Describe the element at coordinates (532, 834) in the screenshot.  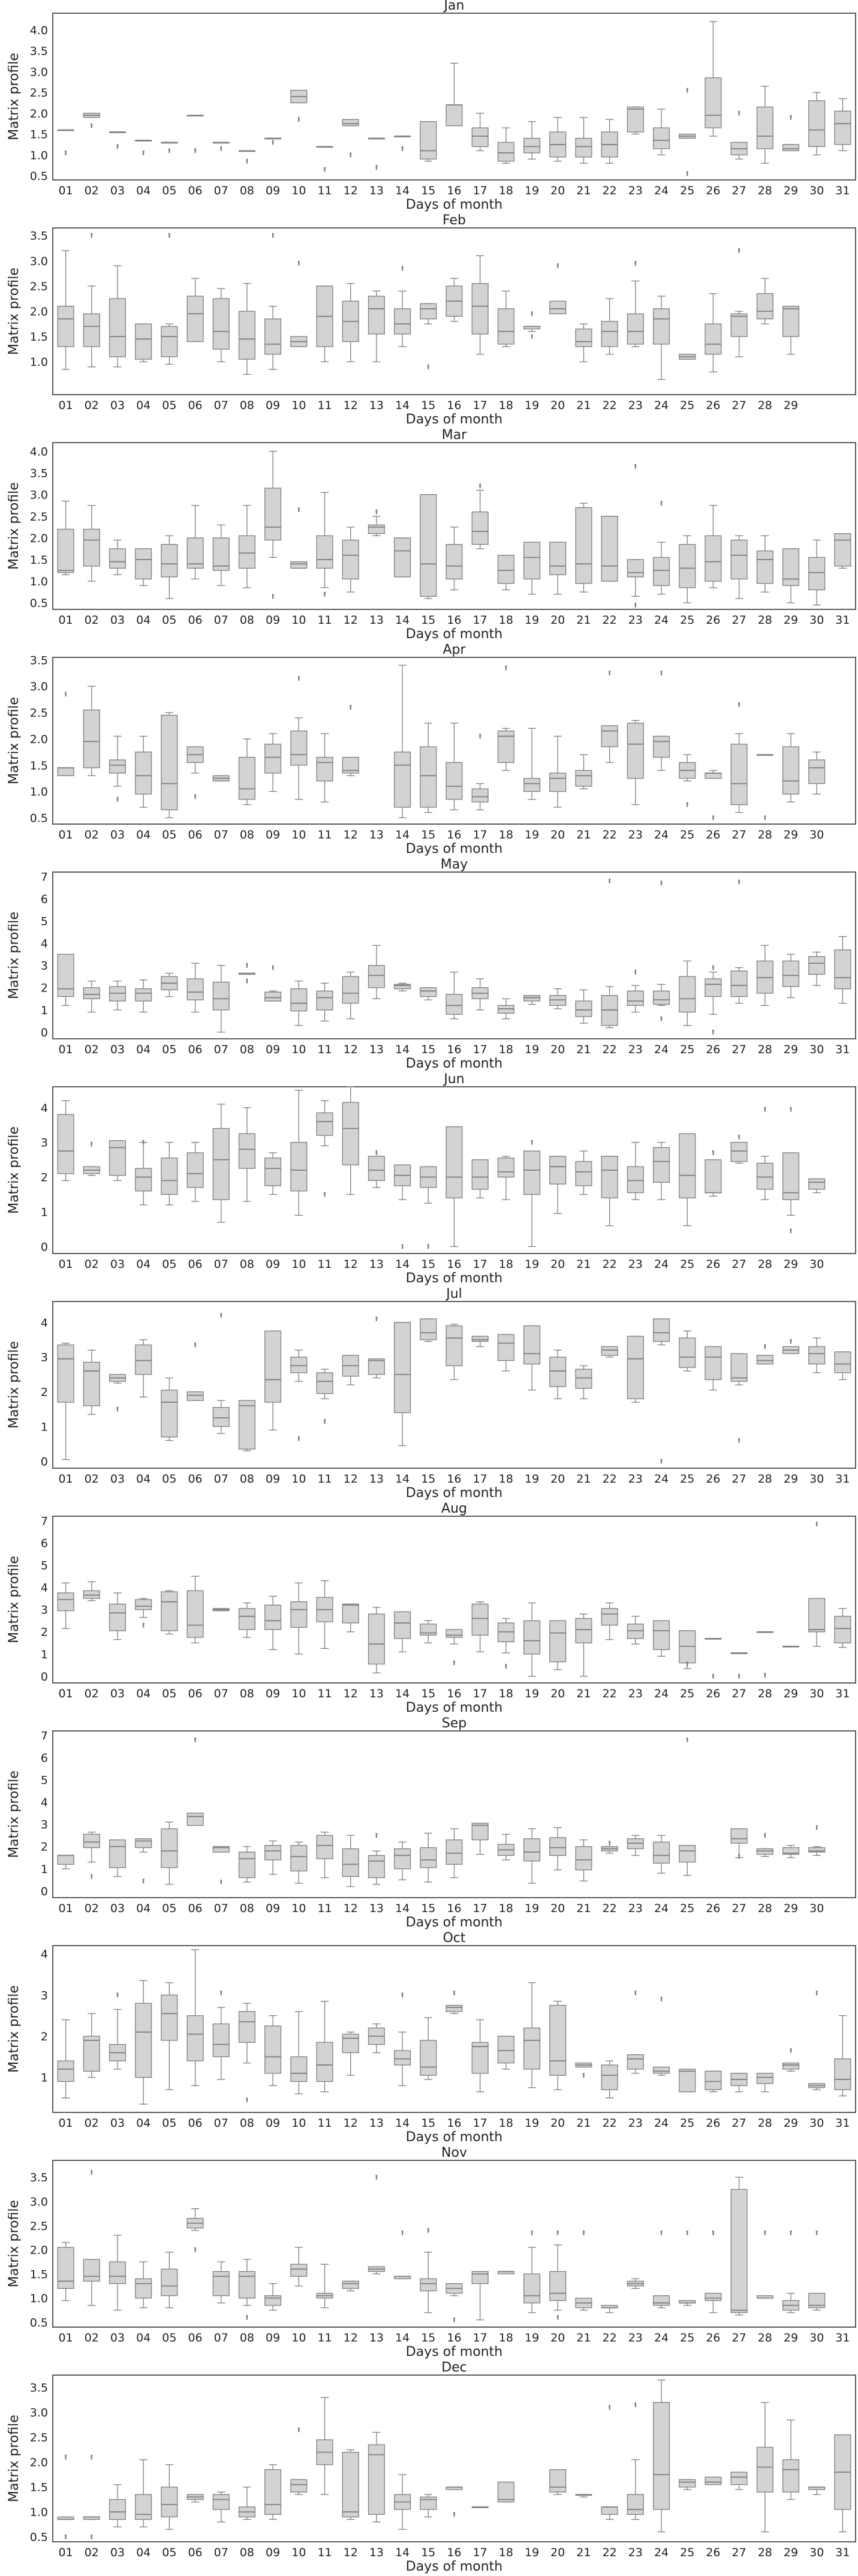
I see `x-tick-label: 19` at that location.